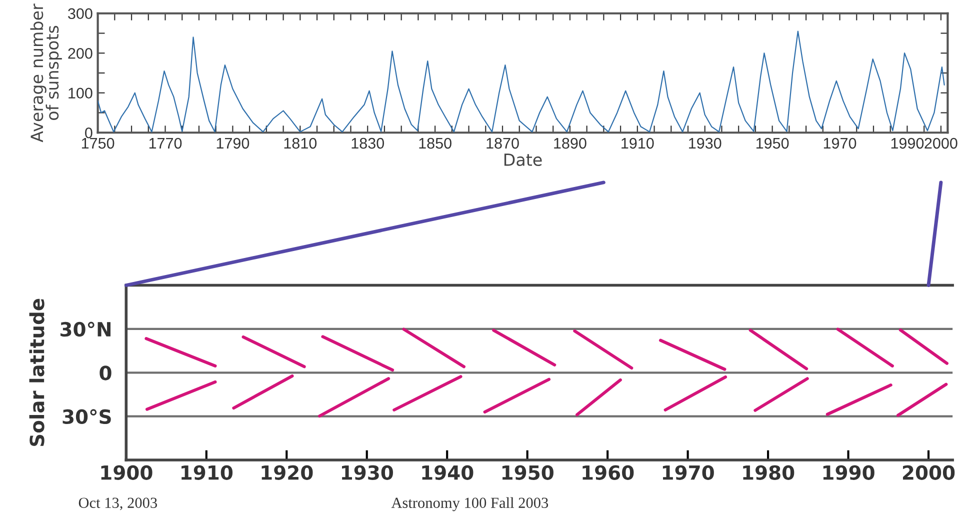 Image resolution: width=978 pixels, height=514 pixels. What do you see at coordinates (80, 53) in the screenshot?
I see `y-tick-label: 200` at bounding box center [80, 53].